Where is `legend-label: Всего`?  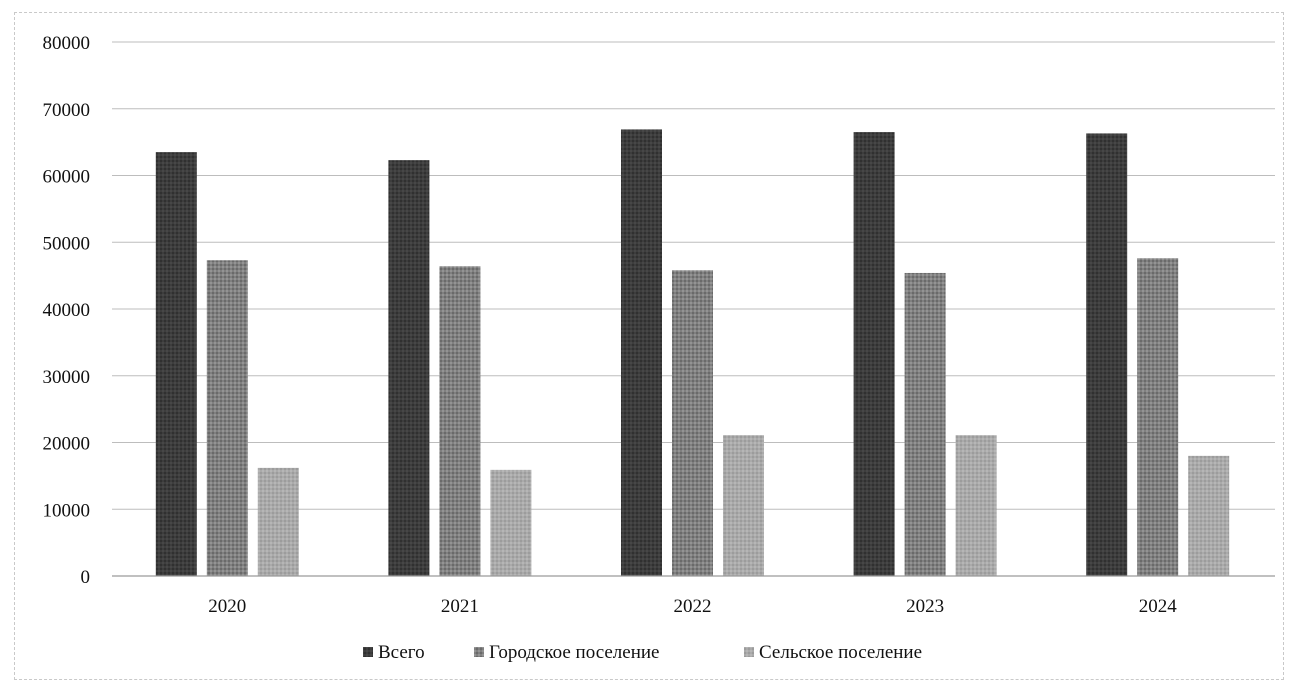 legend-label: Всего is located at coordinates (401, 652).